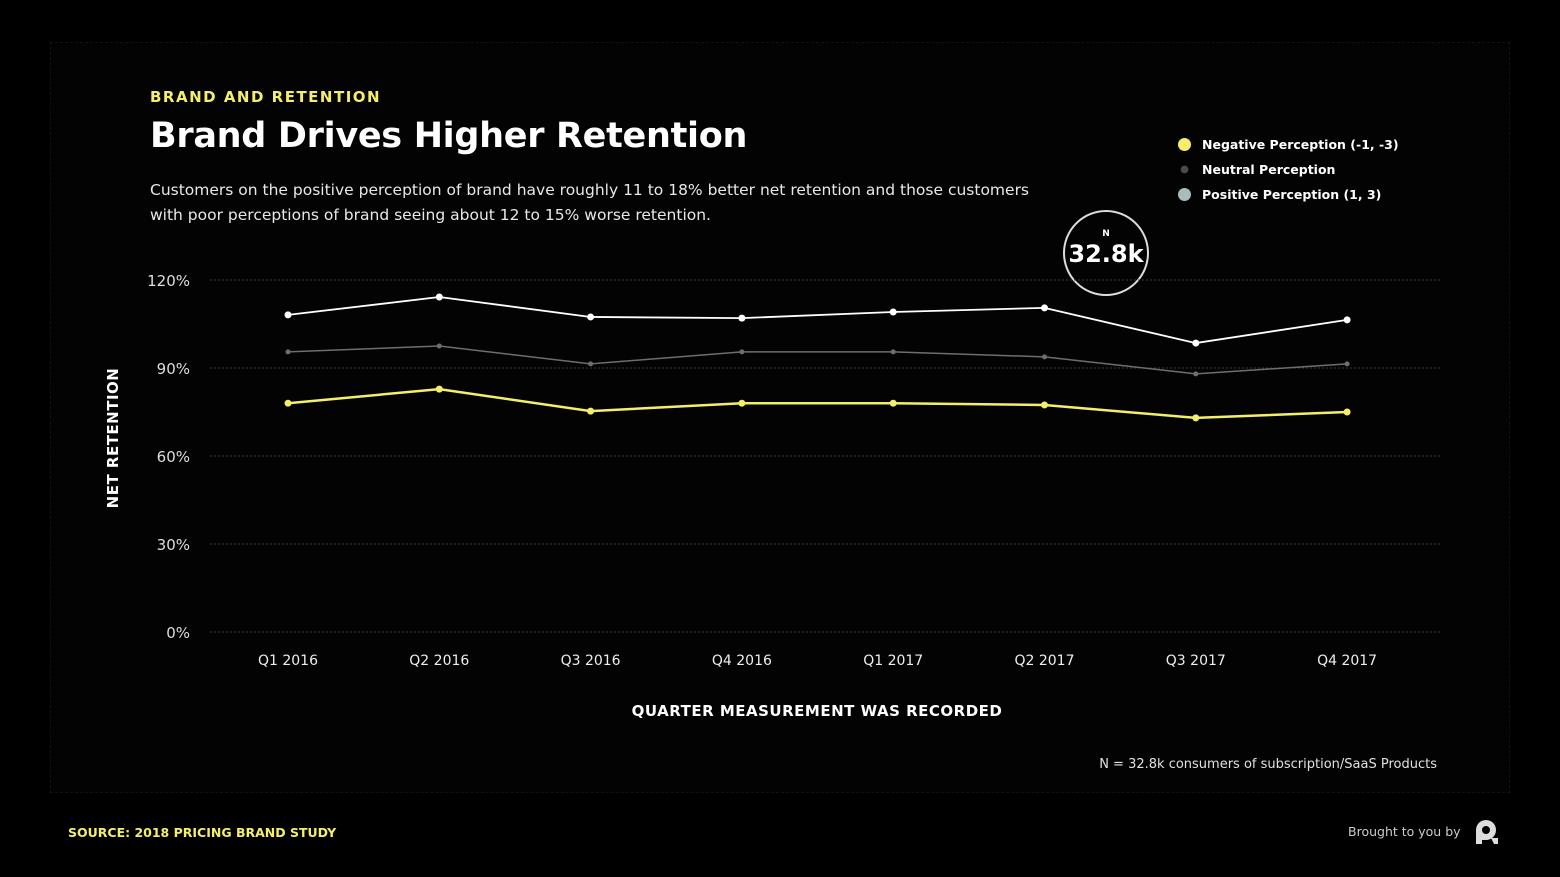  I want to click on brought-by-label: Brought to you by, so click(1404, 831).